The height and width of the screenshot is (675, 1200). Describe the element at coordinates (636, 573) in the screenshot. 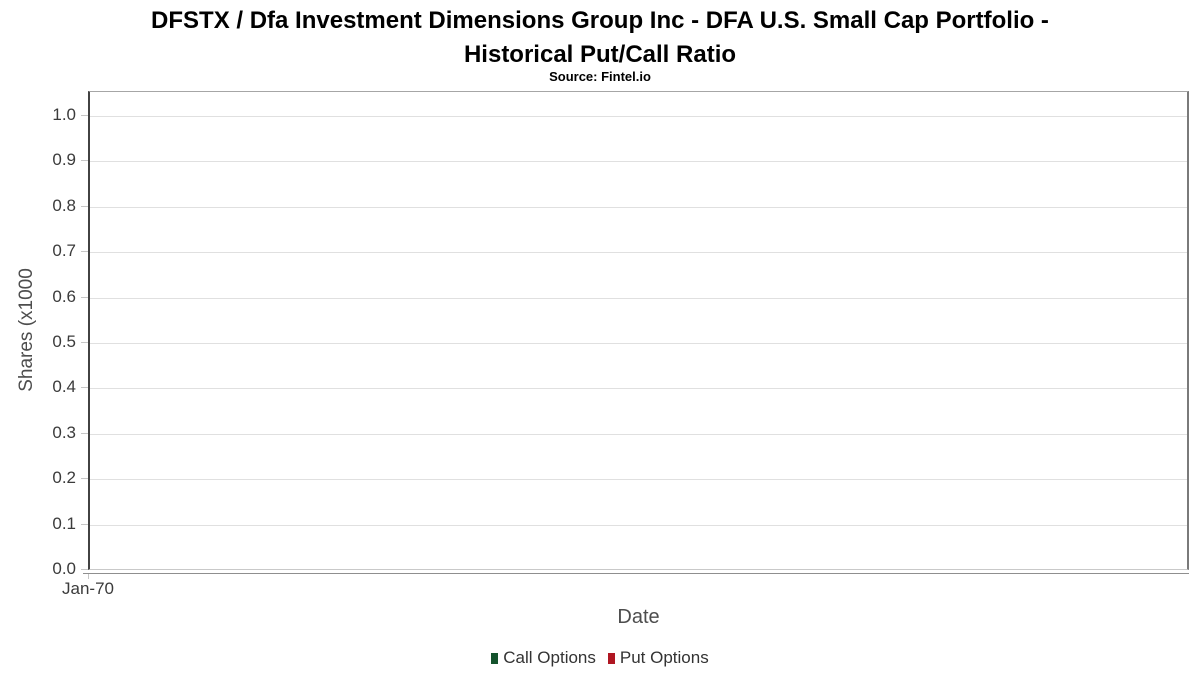

I see `x-axis-line` at that location.